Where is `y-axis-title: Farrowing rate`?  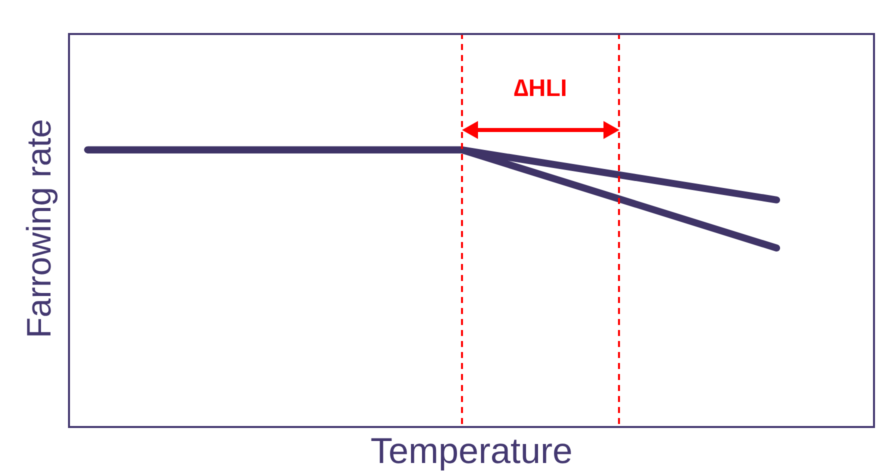
y-axis-title: Farrowing rate is located at coordinates (40, 228).